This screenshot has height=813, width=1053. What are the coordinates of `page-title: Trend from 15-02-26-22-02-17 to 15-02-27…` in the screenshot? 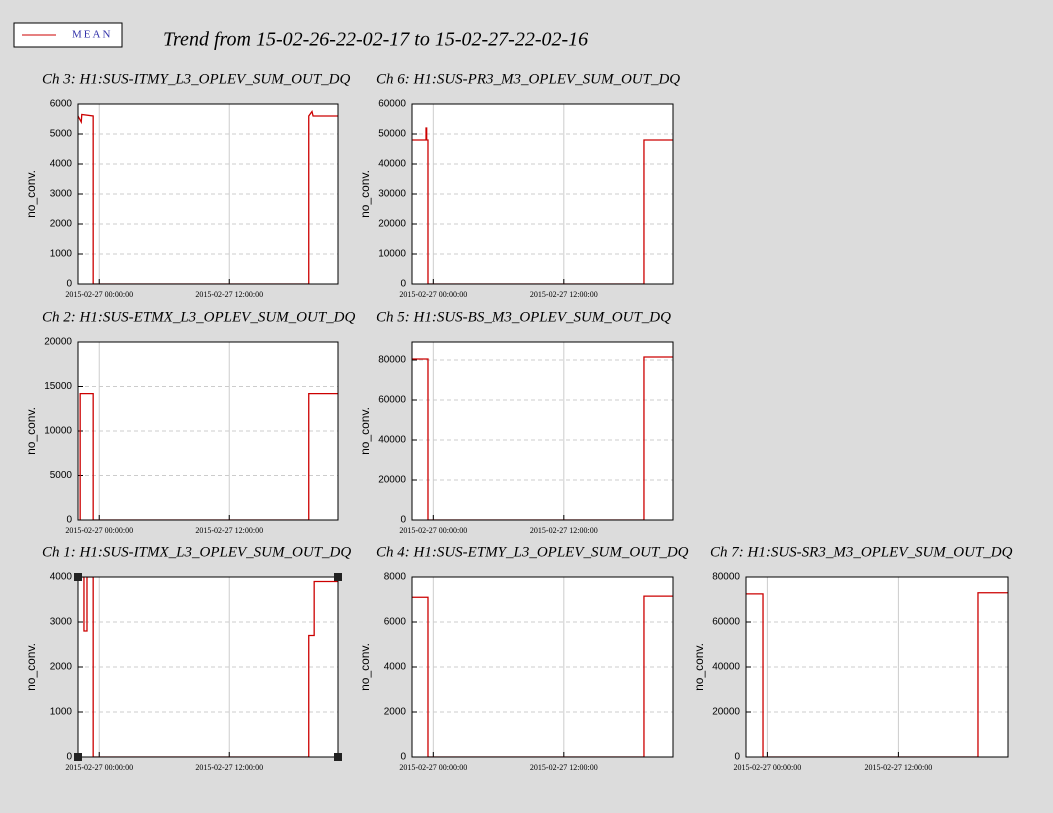 It's located at (375, 40).